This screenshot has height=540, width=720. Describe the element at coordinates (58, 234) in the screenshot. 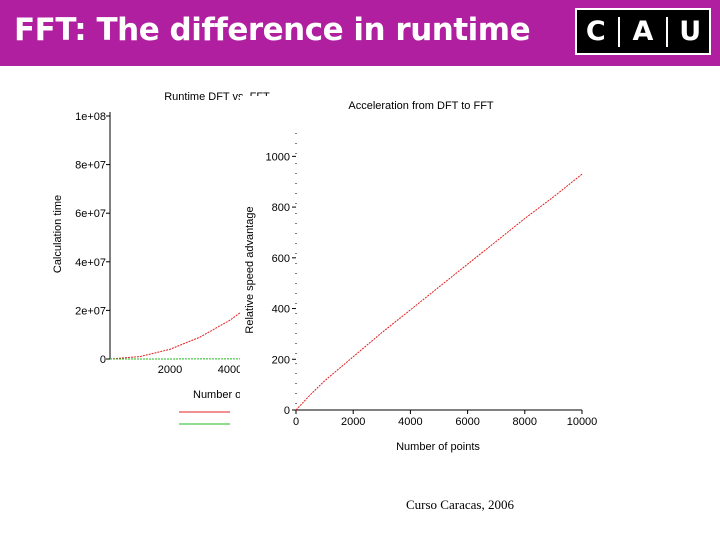

I see `y-axis-label: Calculation time` at that location.